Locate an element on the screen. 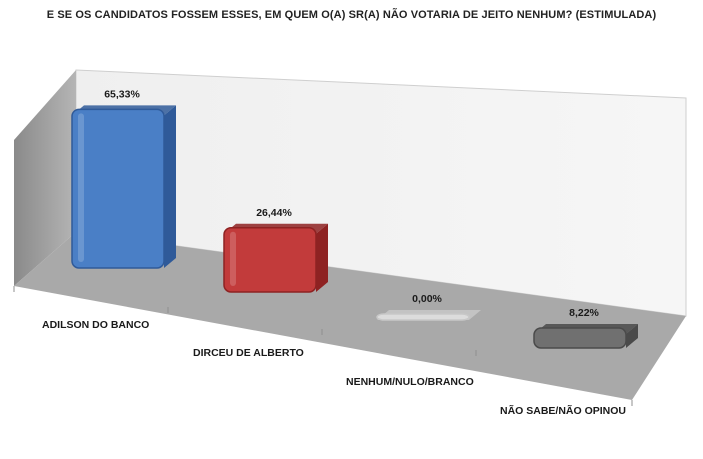  category-label-3: NENHUM/NULO/BRANCO is located at coordinates (410, 382).